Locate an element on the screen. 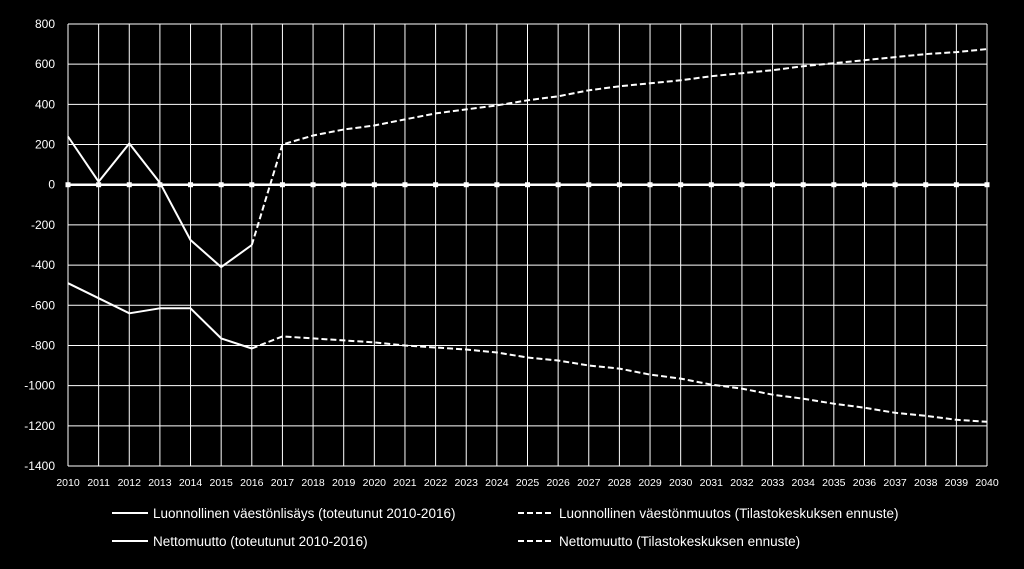 The height and width of the screenshot is (569, 1024). x-tick-label: 2033 is located at coordinates (773, 483).